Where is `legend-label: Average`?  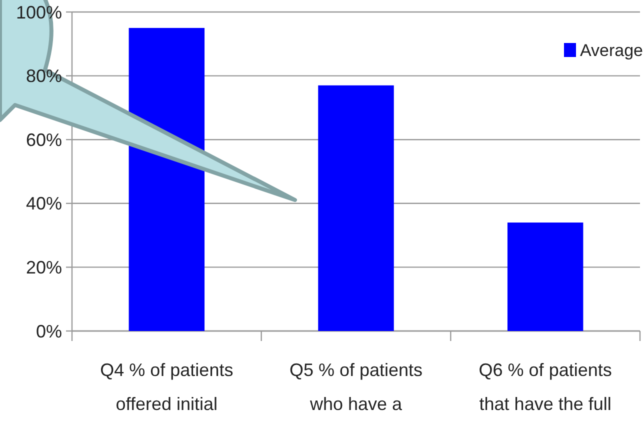
legend-label: Average is located at coordinates (612, 50).